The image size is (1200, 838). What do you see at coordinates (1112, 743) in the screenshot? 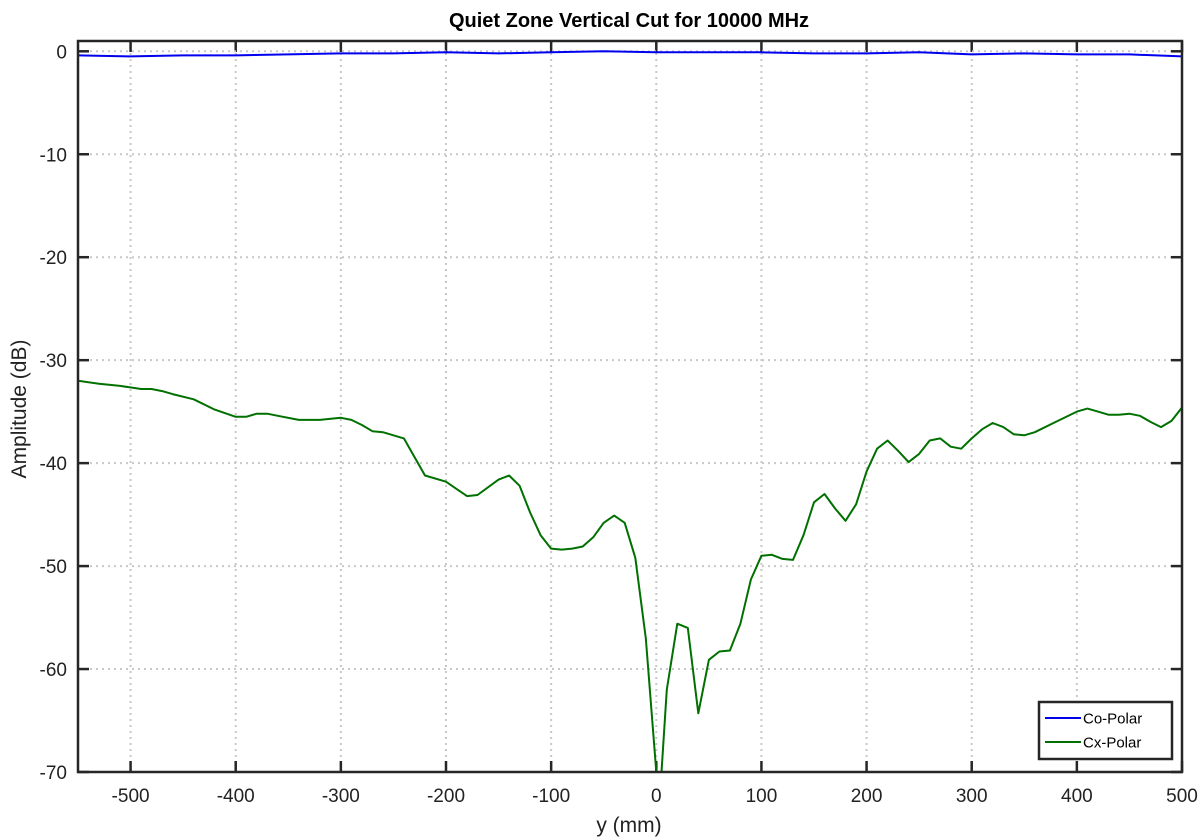
I see `legend-label: Cx-Polar` at bounding box center [1112, 743].